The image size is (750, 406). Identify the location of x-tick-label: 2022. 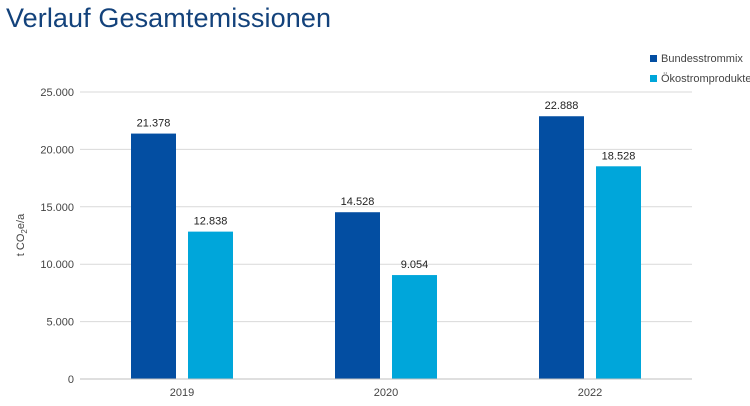
(590, 393).